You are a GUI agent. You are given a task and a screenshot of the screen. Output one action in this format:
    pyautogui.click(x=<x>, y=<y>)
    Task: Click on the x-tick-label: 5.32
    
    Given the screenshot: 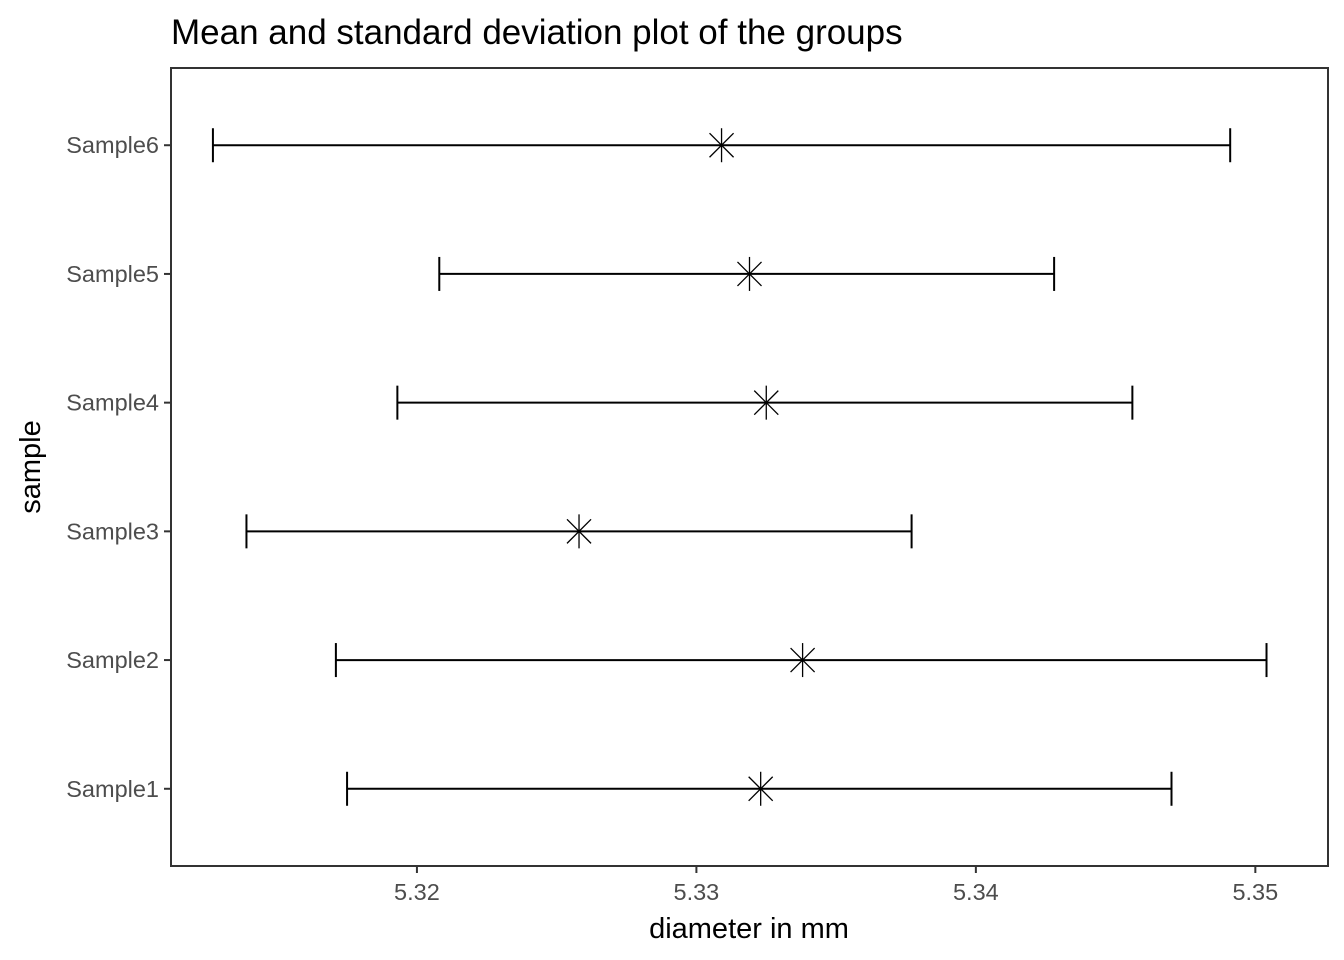 What is the action you would take?
    pyautogui.click(x=417, y=892)
    